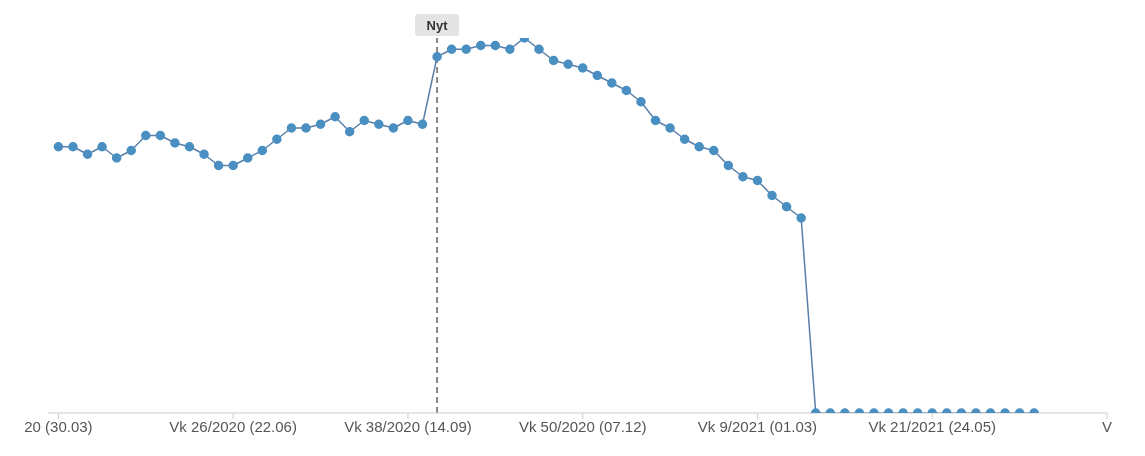 This screenshot has width=1145, height=456. What do you see at coordinates (437, 25) in the screenshot?
I see `ref-line-label: Nyt` at bounding box center [437, 25].